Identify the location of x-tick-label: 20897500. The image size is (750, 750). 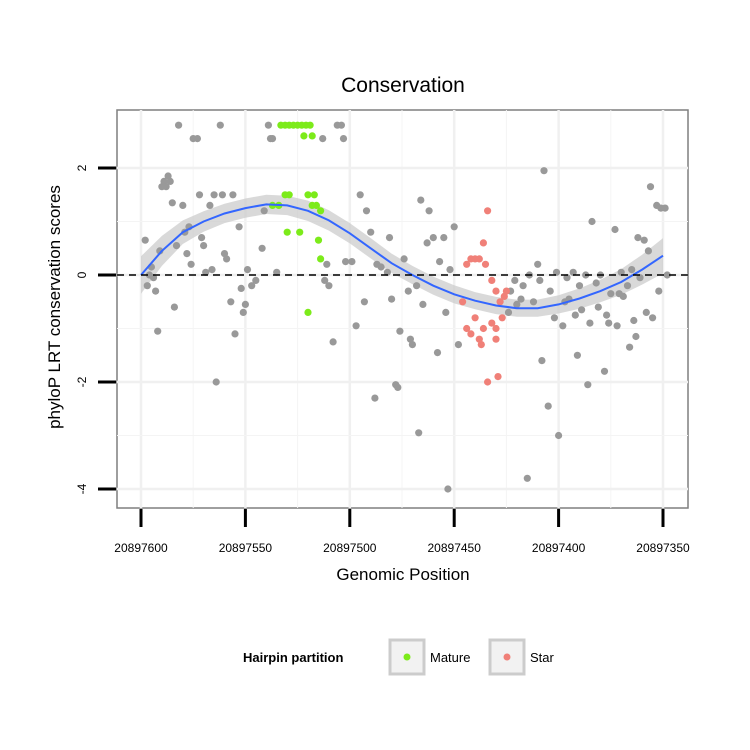
(350, 548).